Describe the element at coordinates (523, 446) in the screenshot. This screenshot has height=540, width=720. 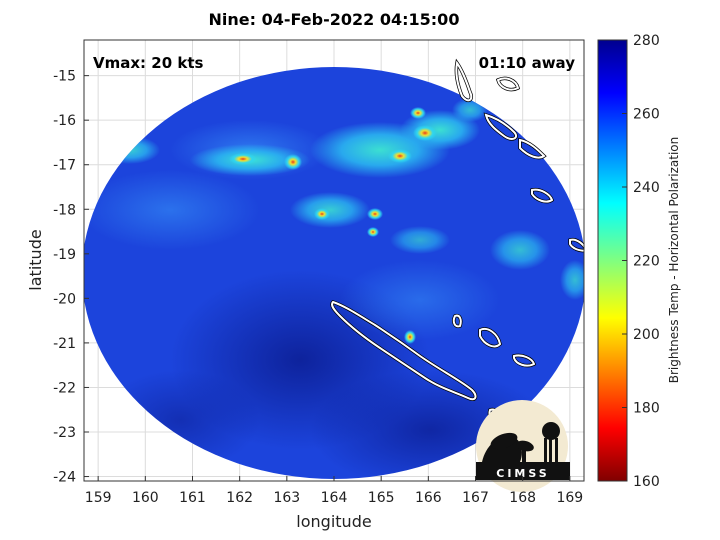
I see `cimss-logo: CIMSS` at that location.